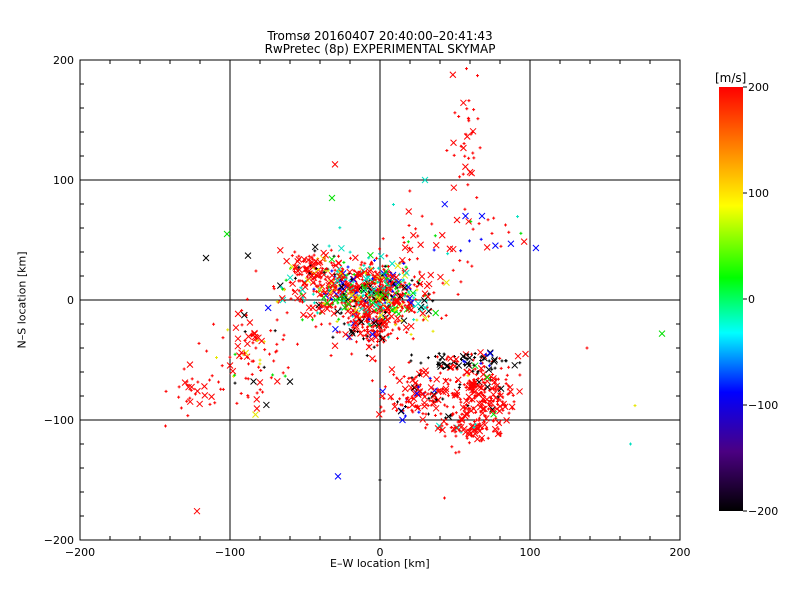 Image resolution: width=800 pixels, height=600 pixels. What do you see at coordinates (380, 563) in the screenshot?
I see `x-axis-label: E–W location [km]` at bounding box center [380, 563].